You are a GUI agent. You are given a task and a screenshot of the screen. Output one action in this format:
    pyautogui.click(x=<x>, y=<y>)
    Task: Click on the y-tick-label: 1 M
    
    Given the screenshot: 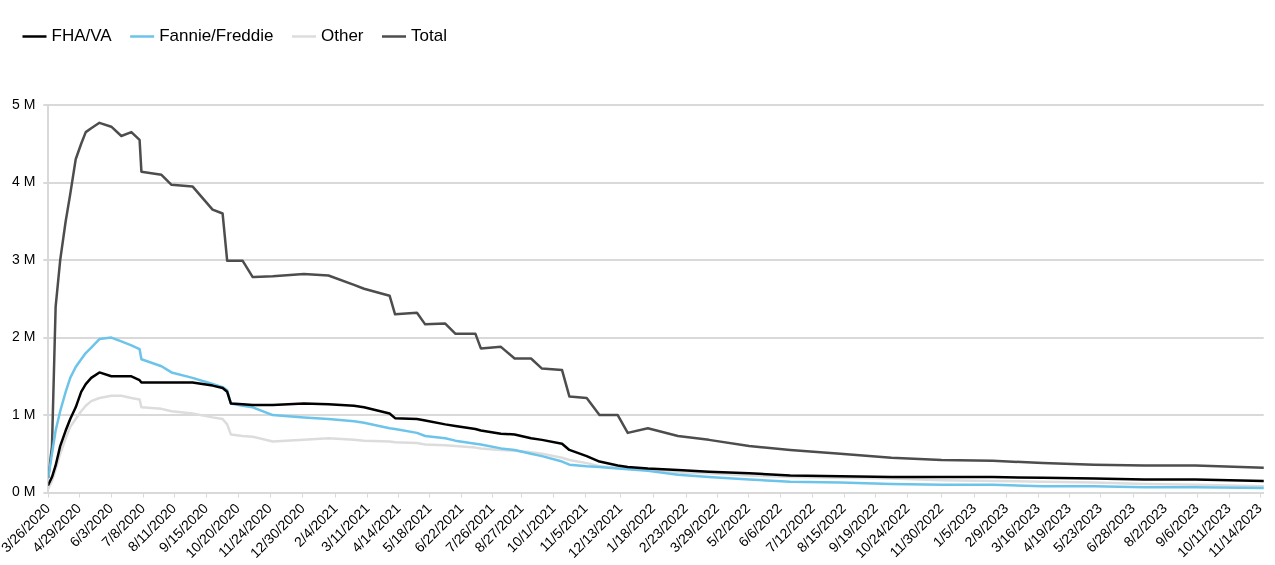 What is the action you would take?
    pyautogui.click(x=23, y=413)
    